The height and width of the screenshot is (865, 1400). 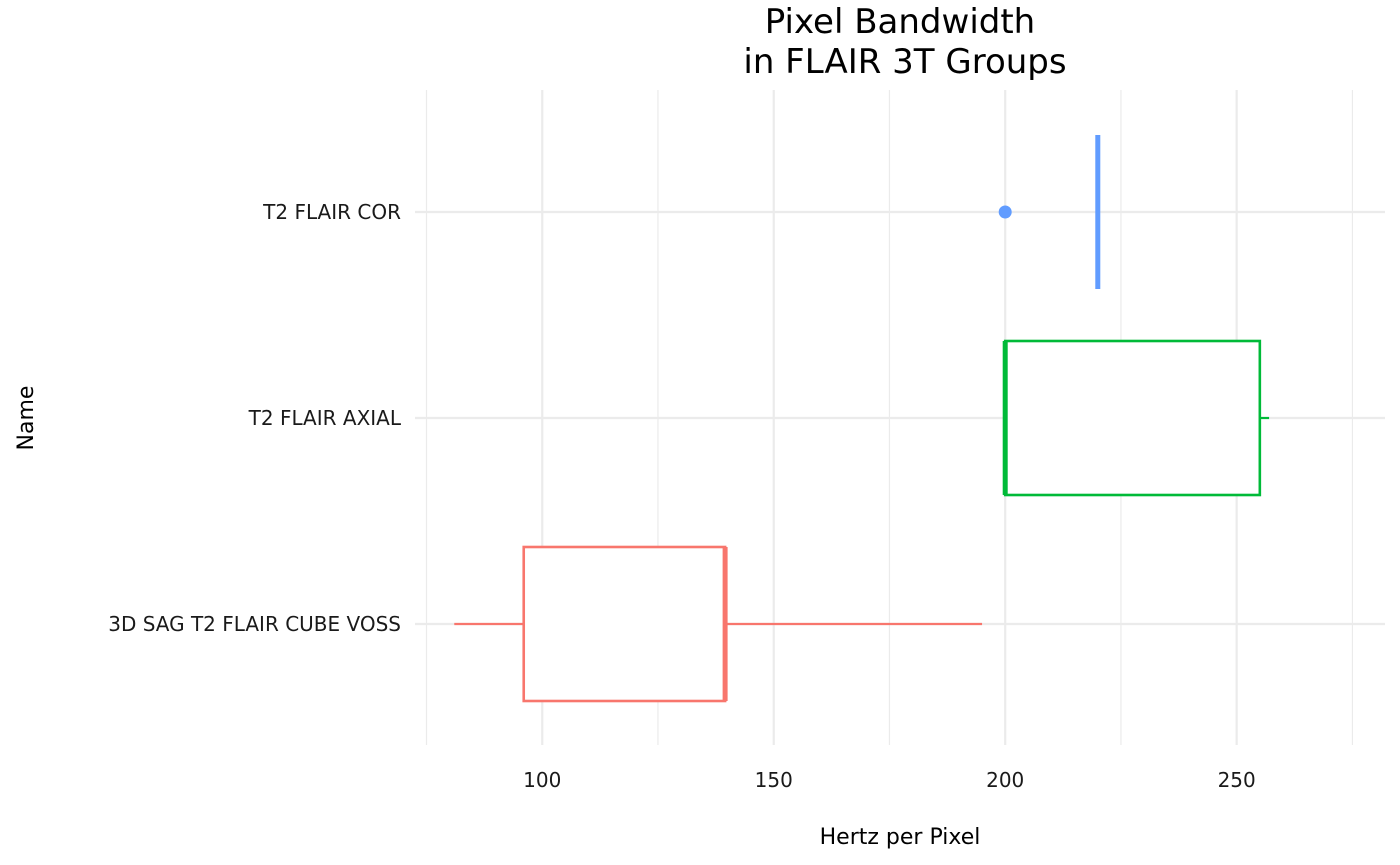 What do you see at coordinates (254, 624) in the screenshot?
I see `y-tick-label: 3D SAG T2 FLAIR CUBE VOSS` at bounding box center [254, 624].